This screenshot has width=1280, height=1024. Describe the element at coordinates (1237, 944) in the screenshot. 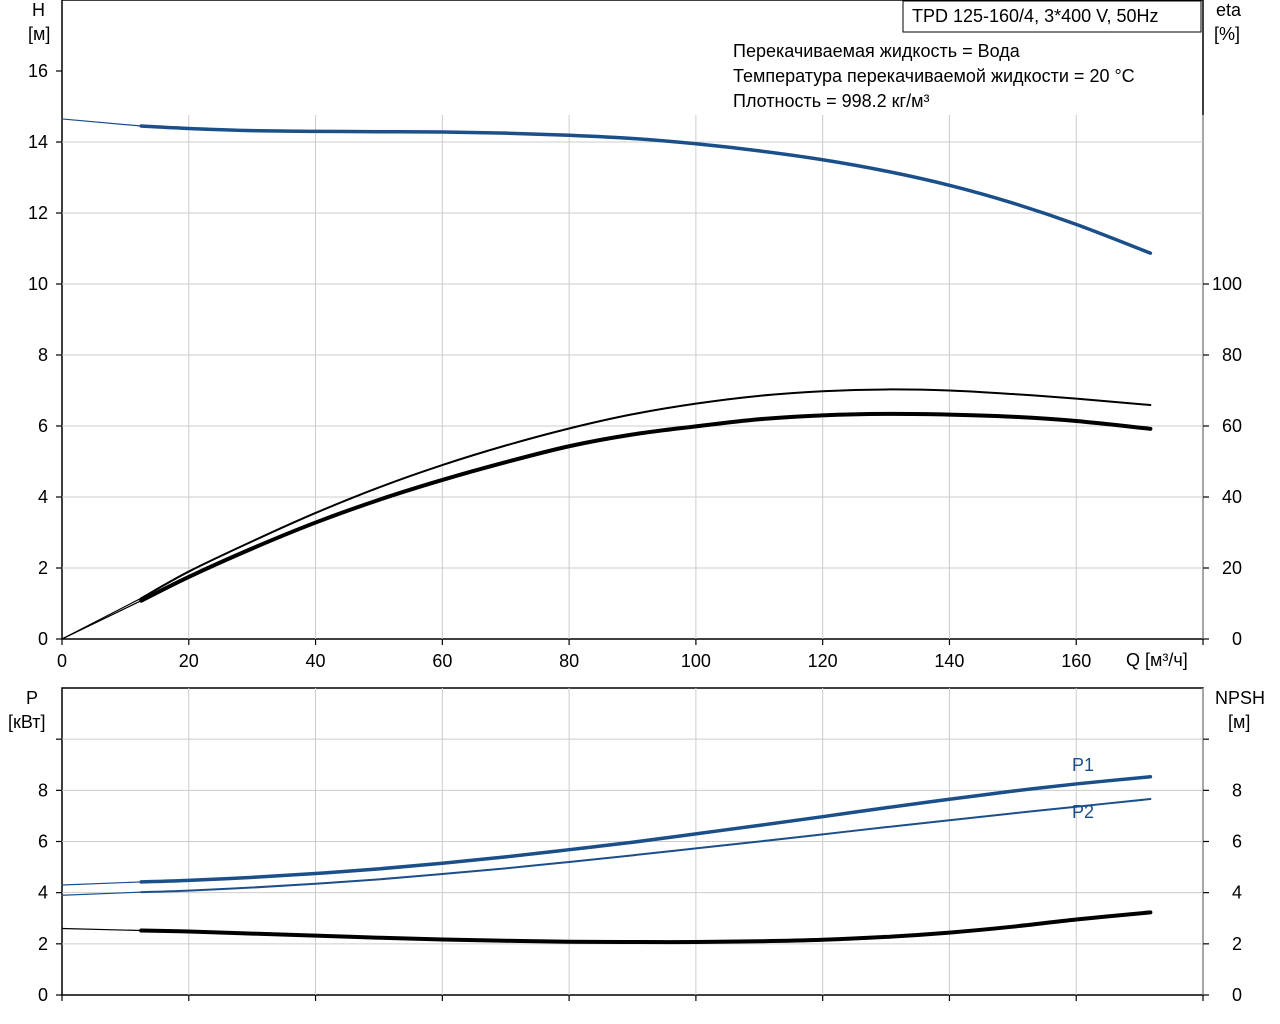

I see `y-right-tick-label: 2` at that location.